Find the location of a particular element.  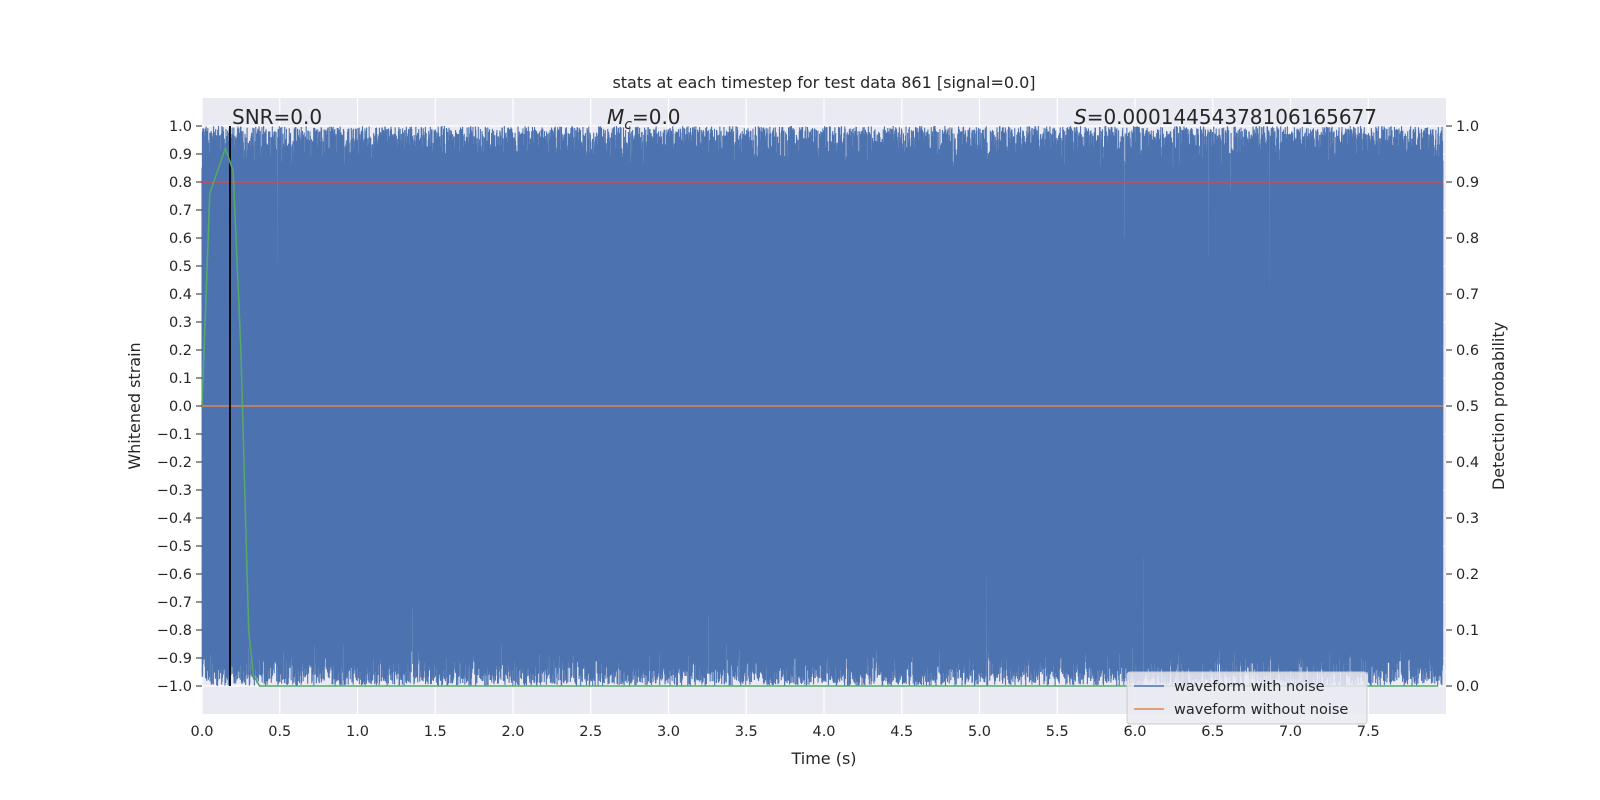

x-tick-label: 5.5 is located at coordinates (1057, 732).